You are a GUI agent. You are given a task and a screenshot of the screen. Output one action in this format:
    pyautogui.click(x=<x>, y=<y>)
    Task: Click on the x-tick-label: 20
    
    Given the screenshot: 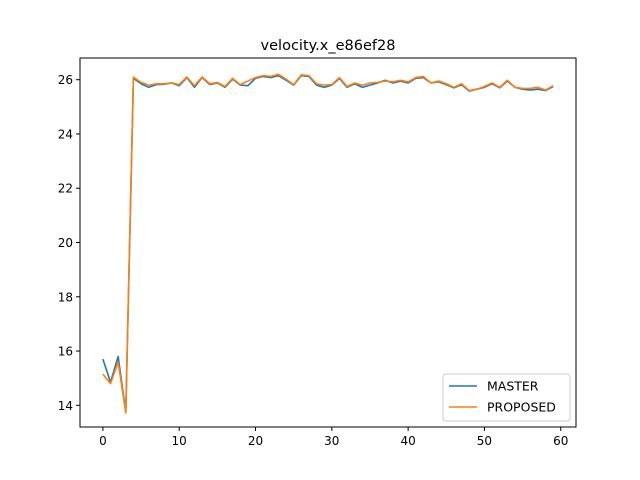 What is the action you would take?
    pyautogui.click(x=255, y=441)
    